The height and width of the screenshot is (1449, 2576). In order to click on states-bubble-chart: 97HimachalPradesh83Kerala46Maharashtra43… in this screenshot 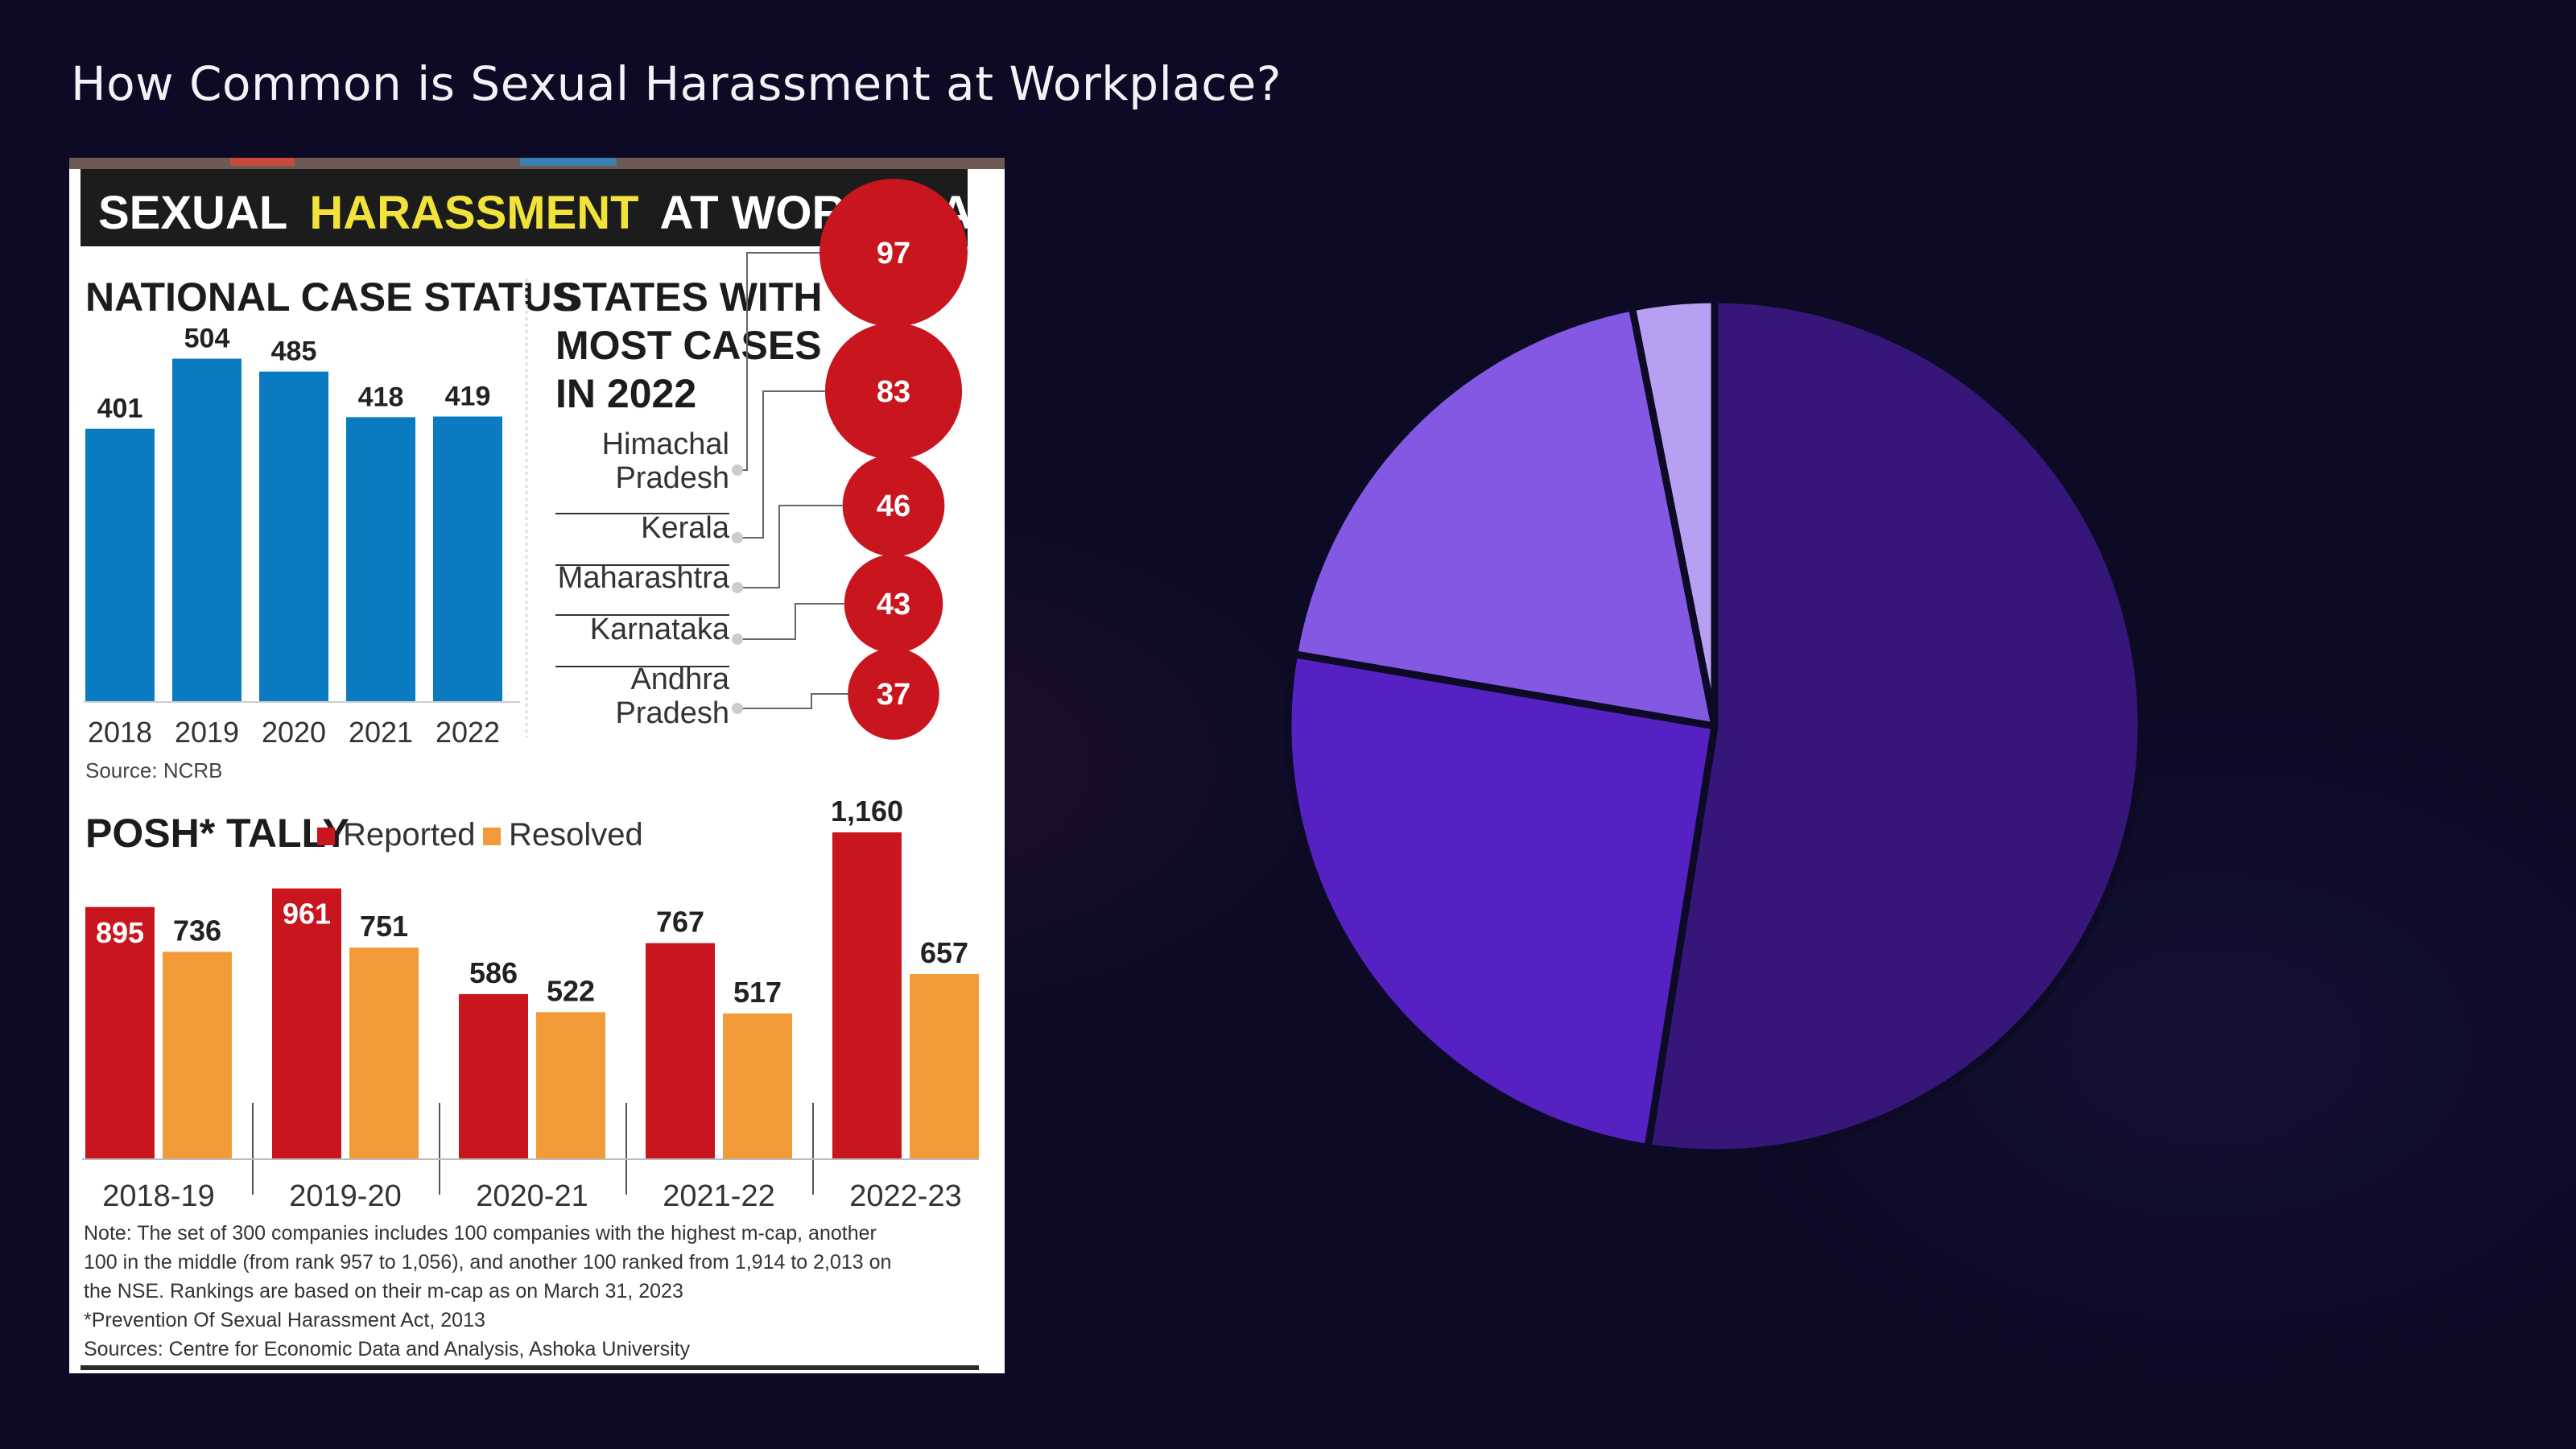, I will do `click(761, 459)`.